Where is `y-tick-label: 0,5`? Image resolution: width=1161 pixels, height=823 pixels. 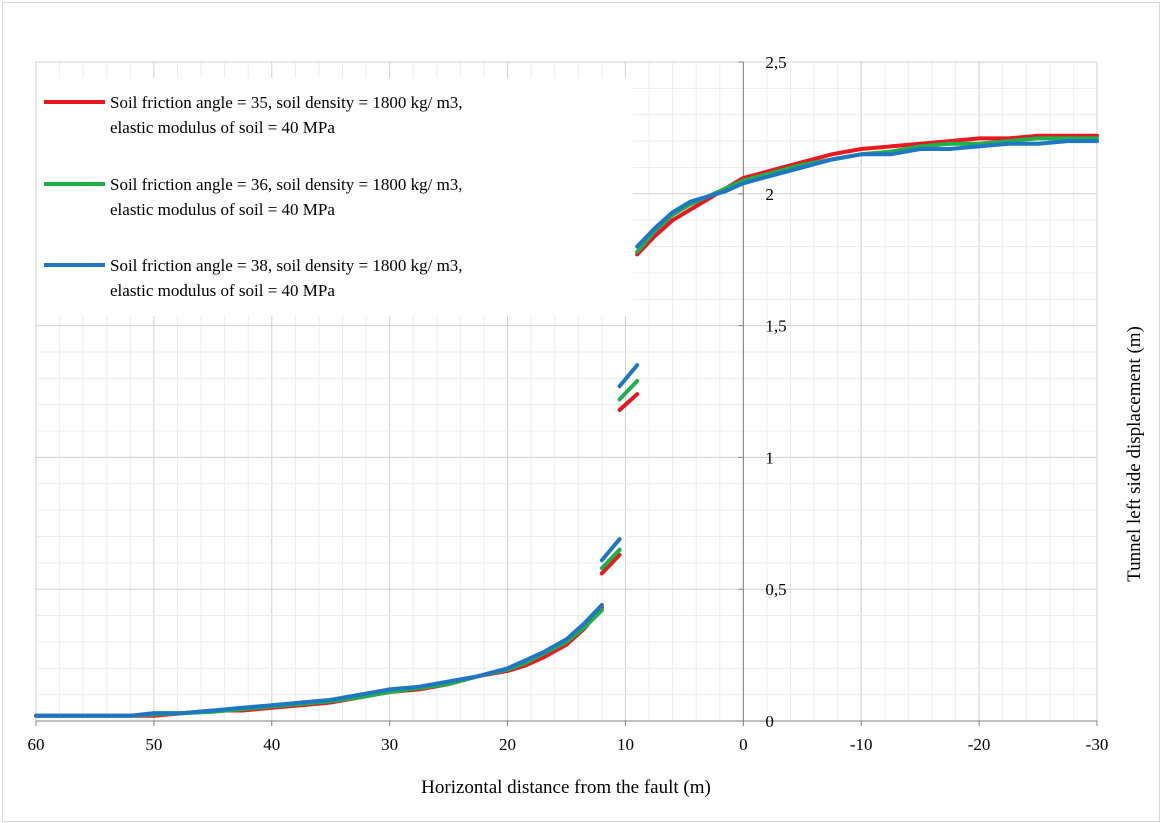
y-tick-label: 0,5 is located at coordinates (775, 589).